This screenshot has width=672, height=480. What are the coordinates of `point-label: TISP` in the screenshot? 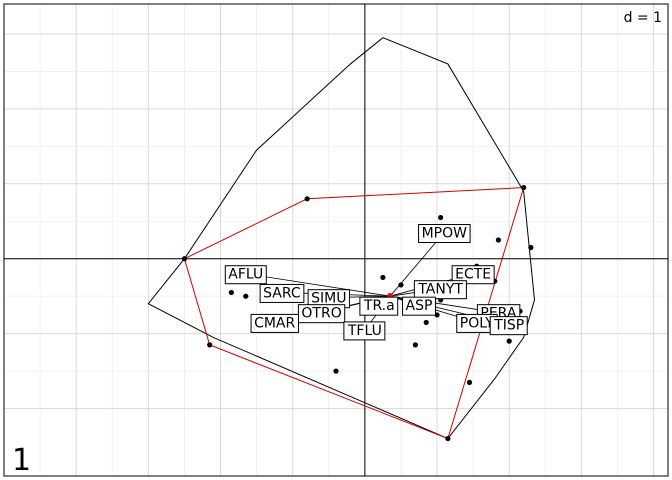 It's located at (508, 326).